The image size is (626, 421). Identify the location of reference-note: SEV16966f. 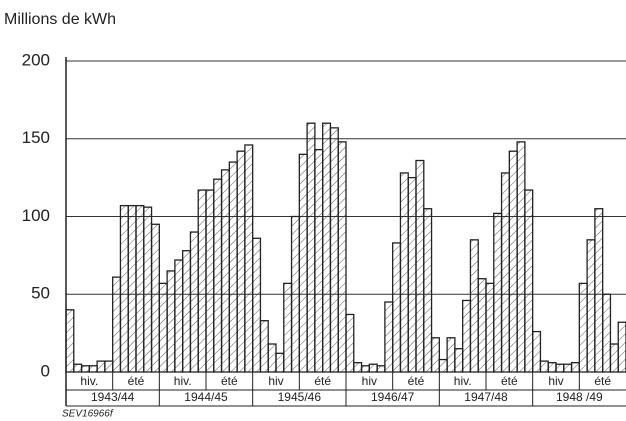
(88, 414).